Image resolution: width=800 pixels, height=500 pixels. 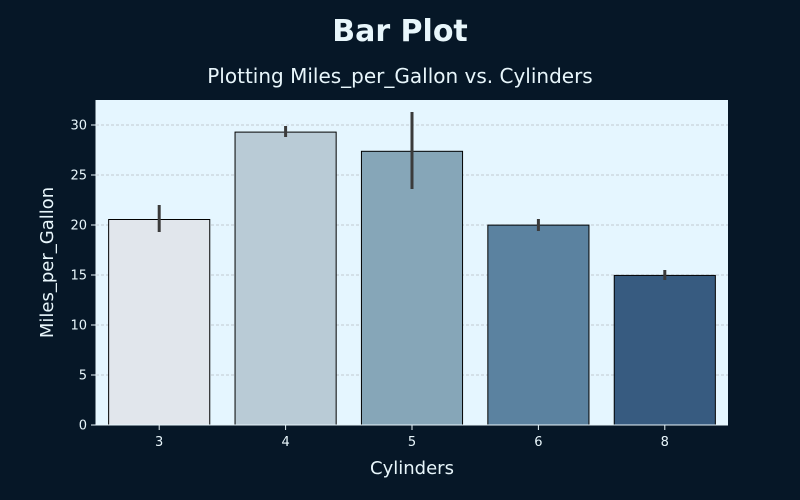 What do you see at coordinates (538, 442) in the screenshot?
I see `x-tick-label: 6` at bounding box center [538, 442].